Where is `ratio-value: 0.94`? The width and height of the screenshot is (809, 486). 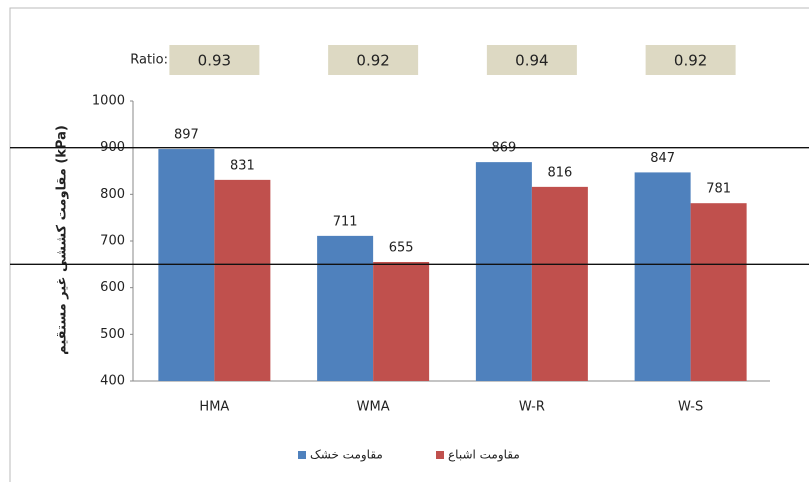
ratio-value: 0.94 is located at coordinates (531, 61).